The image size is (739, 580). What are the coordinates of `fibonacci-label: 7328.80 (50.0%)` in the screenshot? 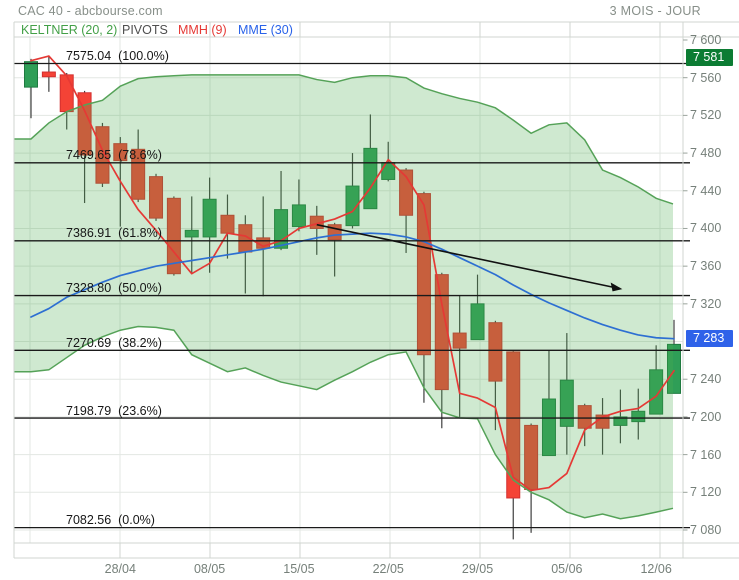 It's located at (114, 288).